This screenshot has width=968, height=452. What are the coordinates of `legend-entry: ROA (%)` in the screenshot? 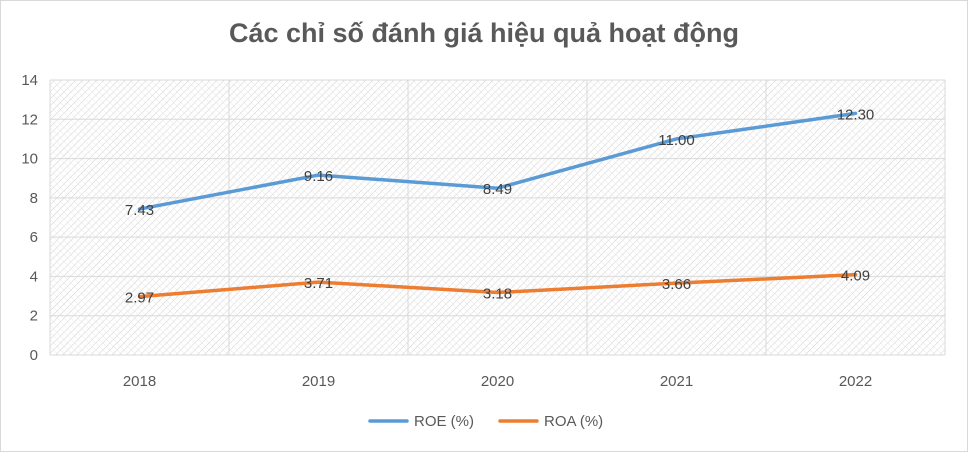 It's located at (573, 421).